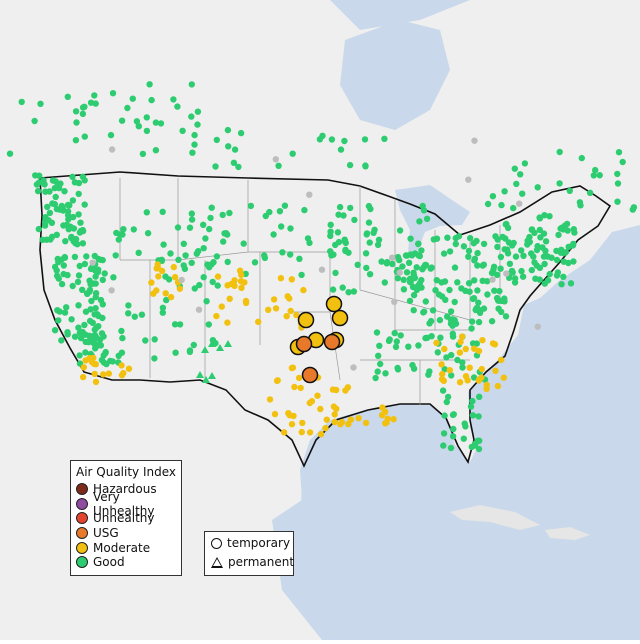  Describe the element at coordinates (432, 218) in the screenshot. I see `great-lakes` at that location.